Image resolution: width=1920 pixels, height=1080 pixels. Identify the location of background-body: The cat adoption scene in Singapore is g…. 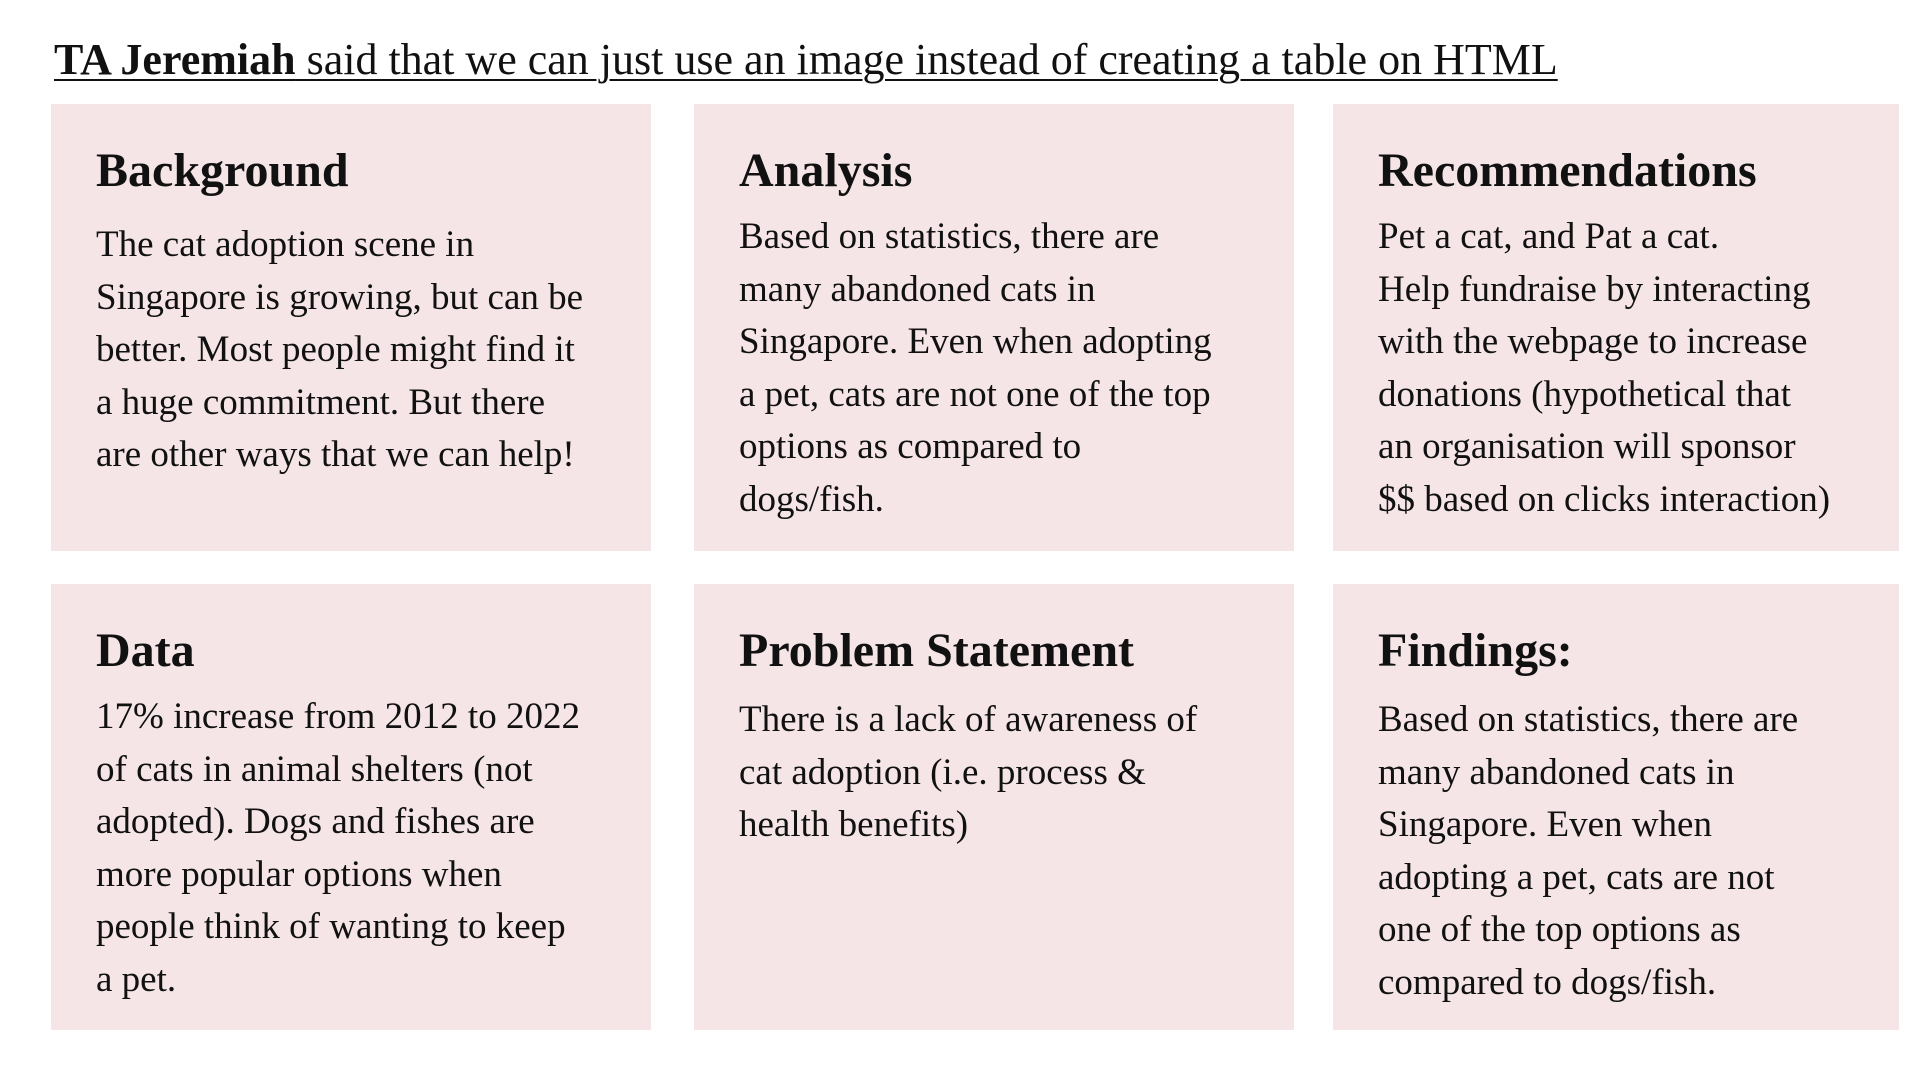
(363, 350).